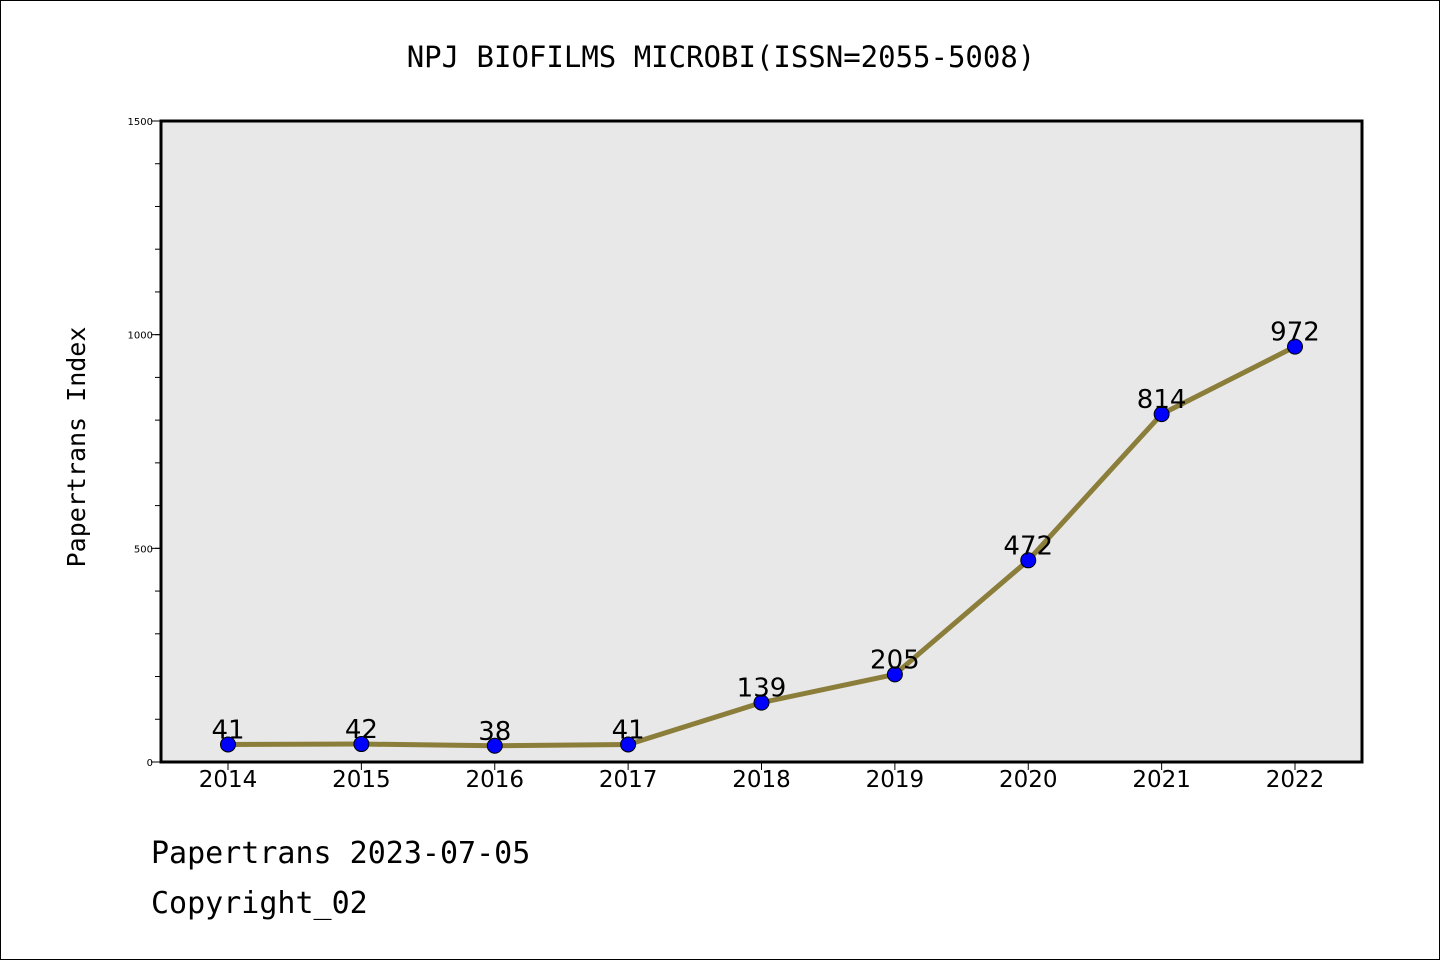 This screenshot has width=1440, height=961. Describe the element at coordinates (76, 447) in the screenshot. I see `y-axis-label: Papertrans Index` at that location.